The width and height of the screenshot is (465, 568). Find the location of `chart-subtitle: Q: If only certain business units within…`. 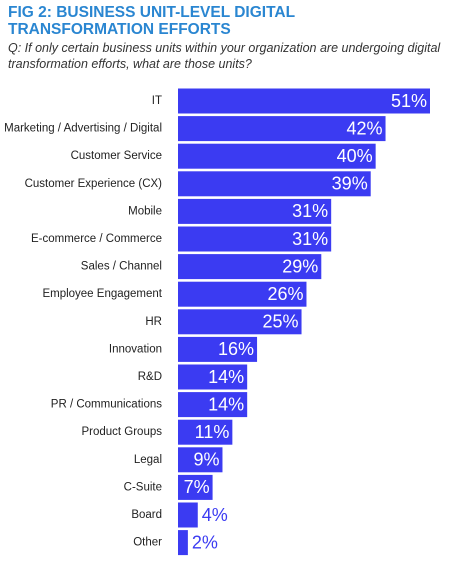

chart-subtitle: Q: If only certain business units within… is located at coordinates (224, 56).